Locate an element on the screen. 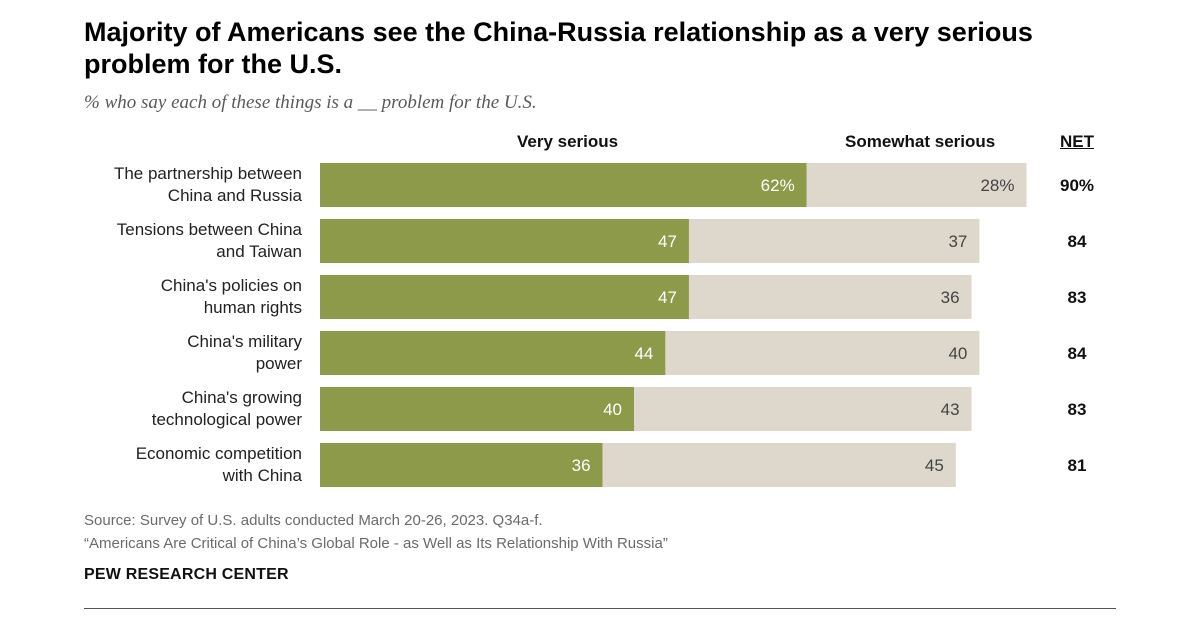  label-net: 81 is located at coordinates (1077, 465).